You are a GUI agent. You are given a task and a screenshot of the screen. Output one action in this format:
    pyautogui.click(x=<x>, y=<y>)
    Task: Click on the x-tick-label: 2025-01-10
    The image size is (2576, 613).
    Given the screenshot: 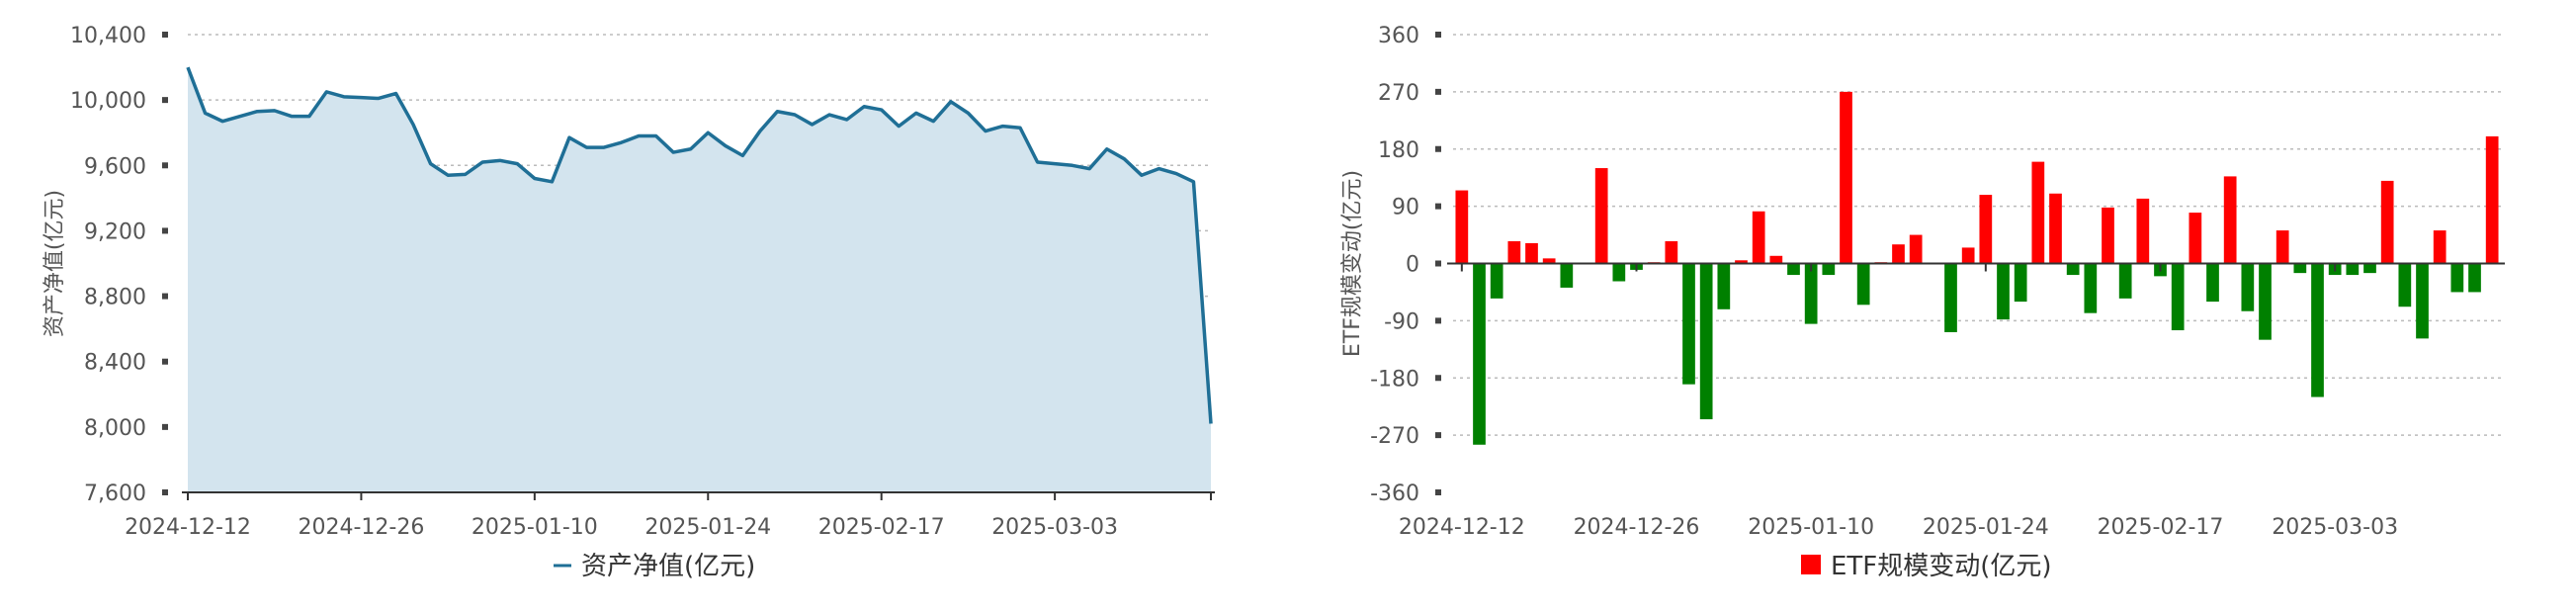 What is the action you would take?
    pyautogui.click(x=535, y=527)
    